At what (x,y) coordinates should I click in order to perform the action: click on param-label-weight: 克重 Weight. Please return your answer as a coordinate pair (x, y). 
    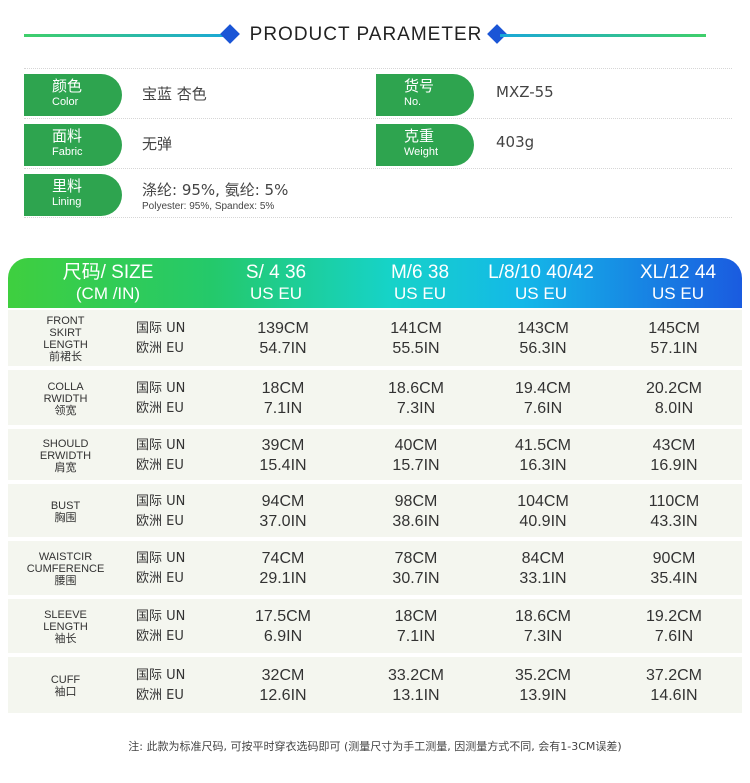
    Looking at the image, I should click on (425, 145).